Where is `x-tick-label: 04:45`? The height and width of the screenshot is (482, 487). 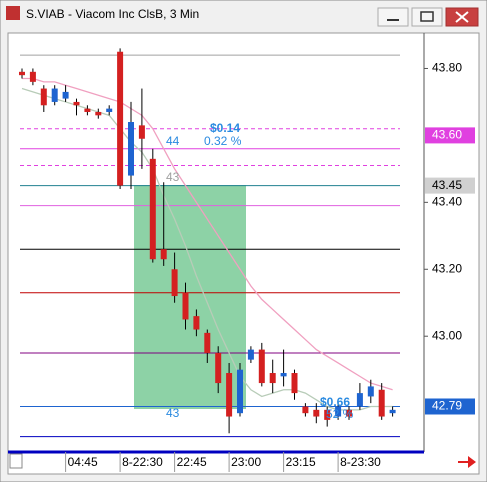 x-tick-label: 04:45 is located at coordinates (83, 462).